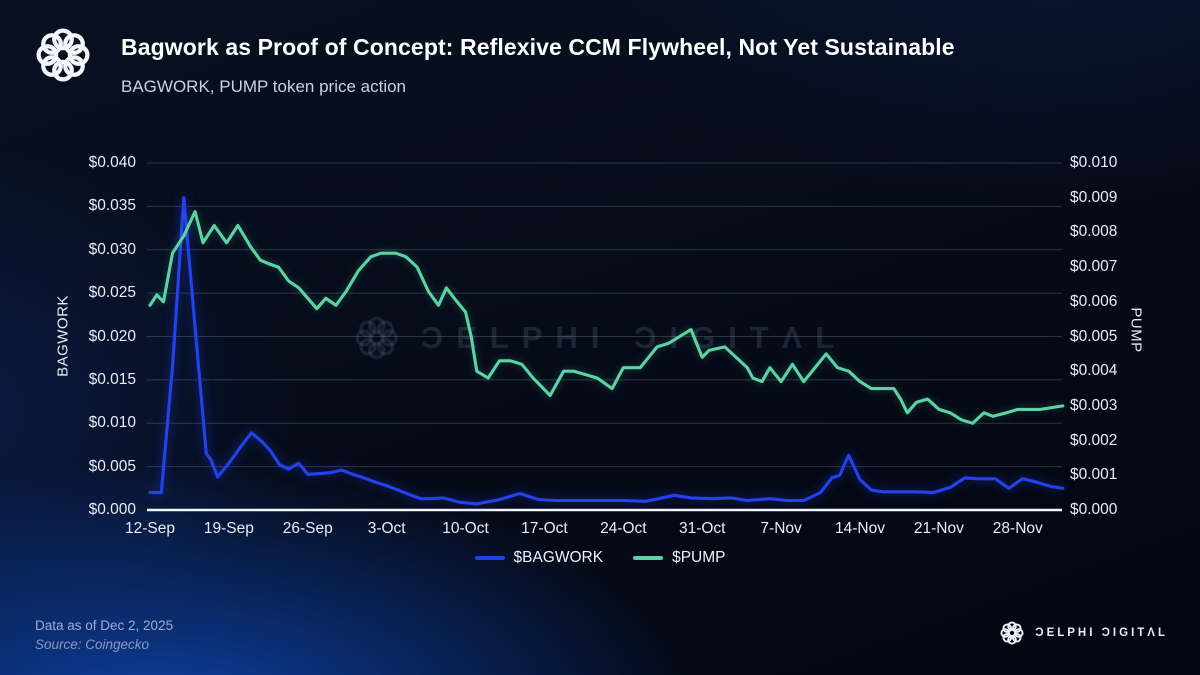  Describe the element at coordinates (386, 528) in the screenshot. I see `x-tick-label: 3-Oct` at that location.